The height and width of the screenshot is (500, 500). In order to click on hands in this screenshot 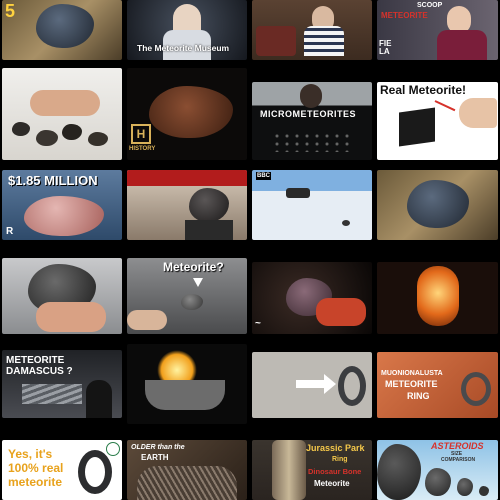, I will do `click(65, 103)`.